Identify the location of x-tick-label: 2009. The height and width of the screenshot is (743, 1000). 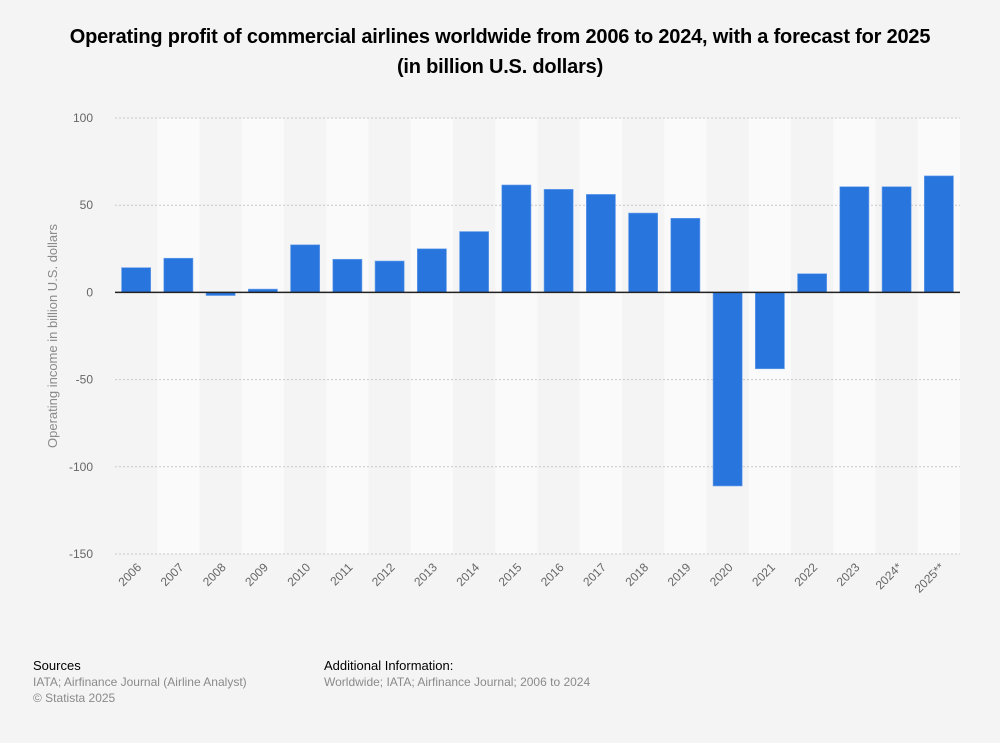
(256, 574).